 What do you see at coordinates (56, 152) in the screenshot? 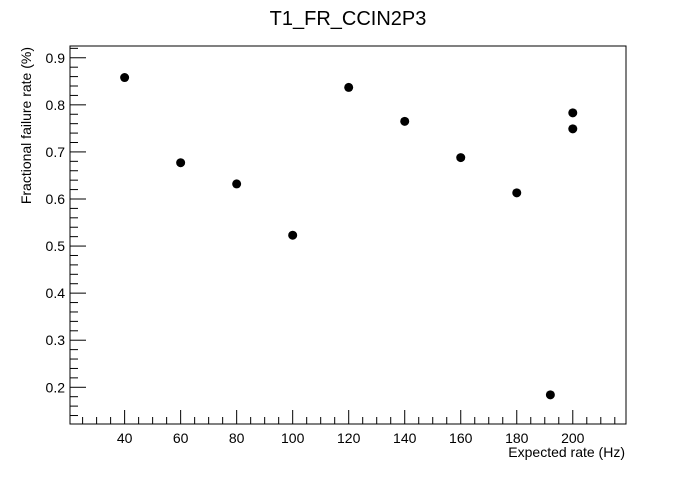
I see `y-tick-label: 0.7` at bounding box center [56, 152].